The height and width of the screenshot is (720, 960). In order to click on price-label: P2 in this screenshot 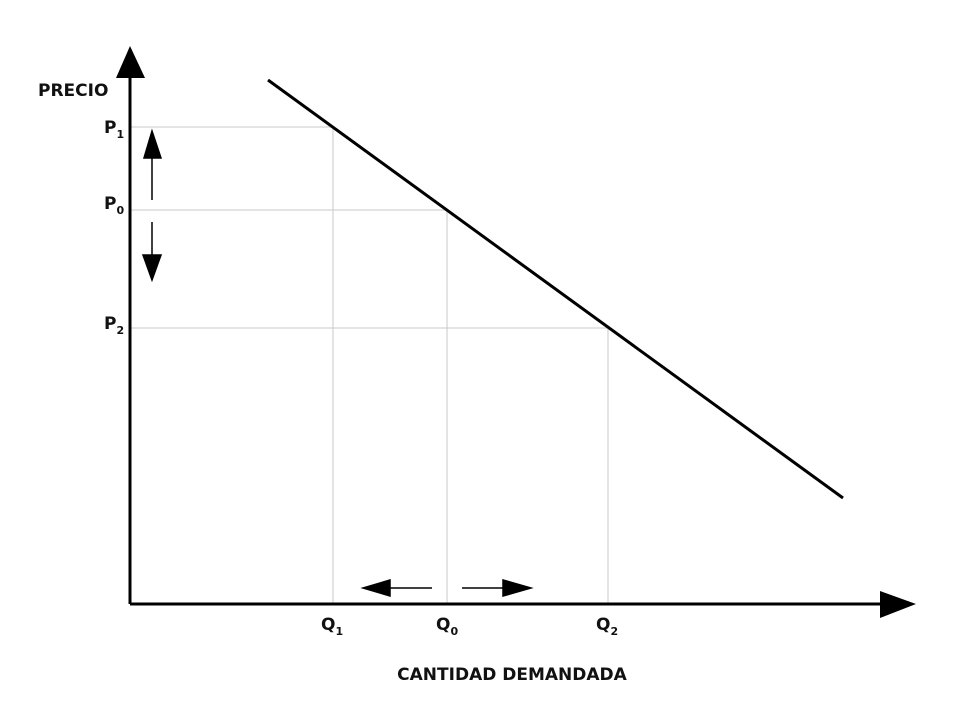, I will do `click(114, 325)`.